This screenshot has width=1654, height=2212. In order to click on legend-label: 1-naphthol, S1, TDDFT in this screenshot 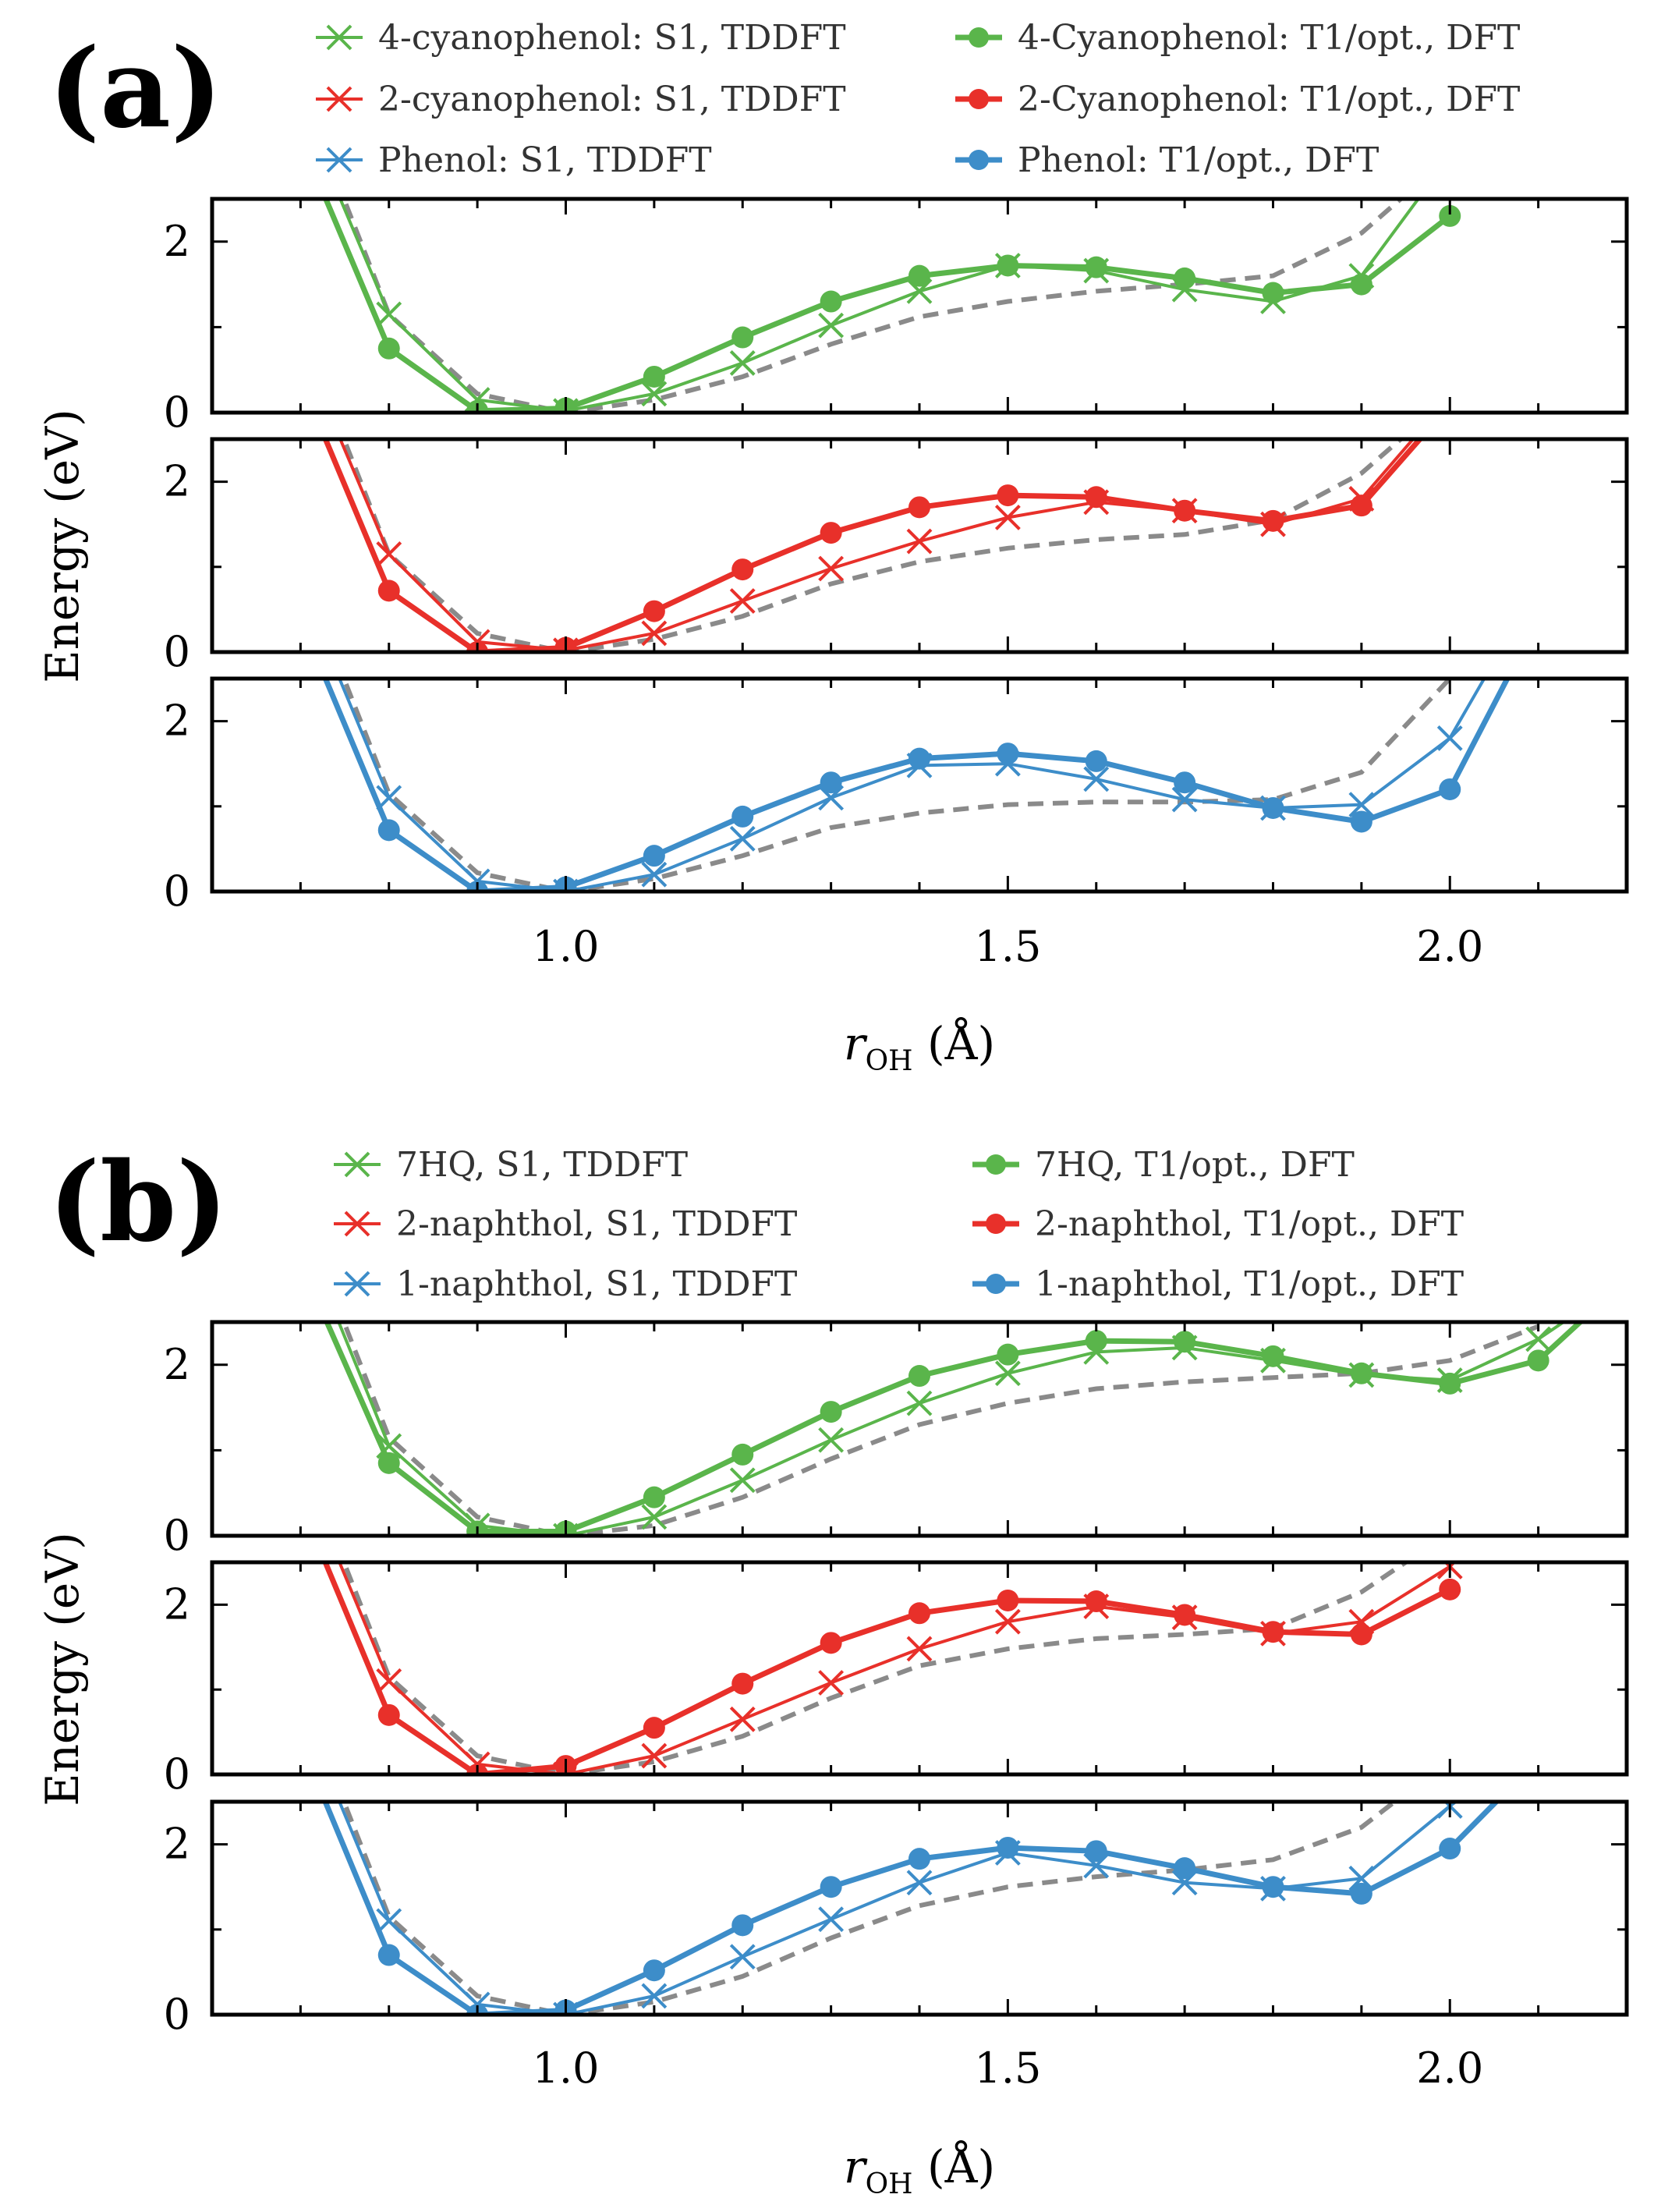, I will do `click(596, 1284)`.